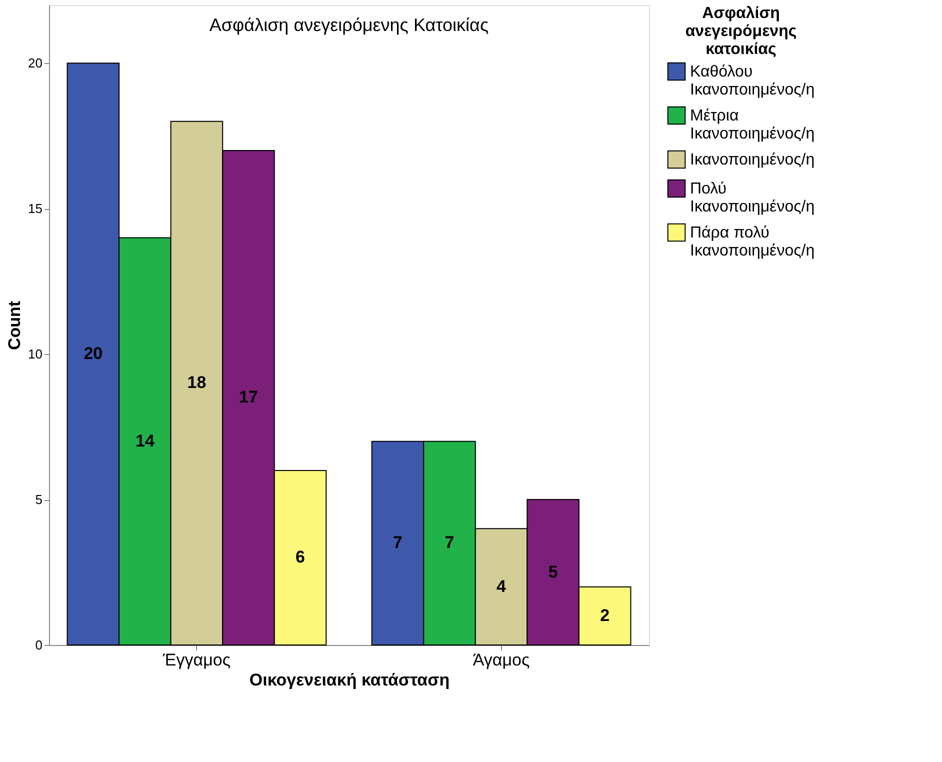 This screenshot has width=942, height=762. Describe the element at coordinates (752, 198) in the screenshot. I see `legend-label: Πολύ Ικανοποιημένος/η` at that location.